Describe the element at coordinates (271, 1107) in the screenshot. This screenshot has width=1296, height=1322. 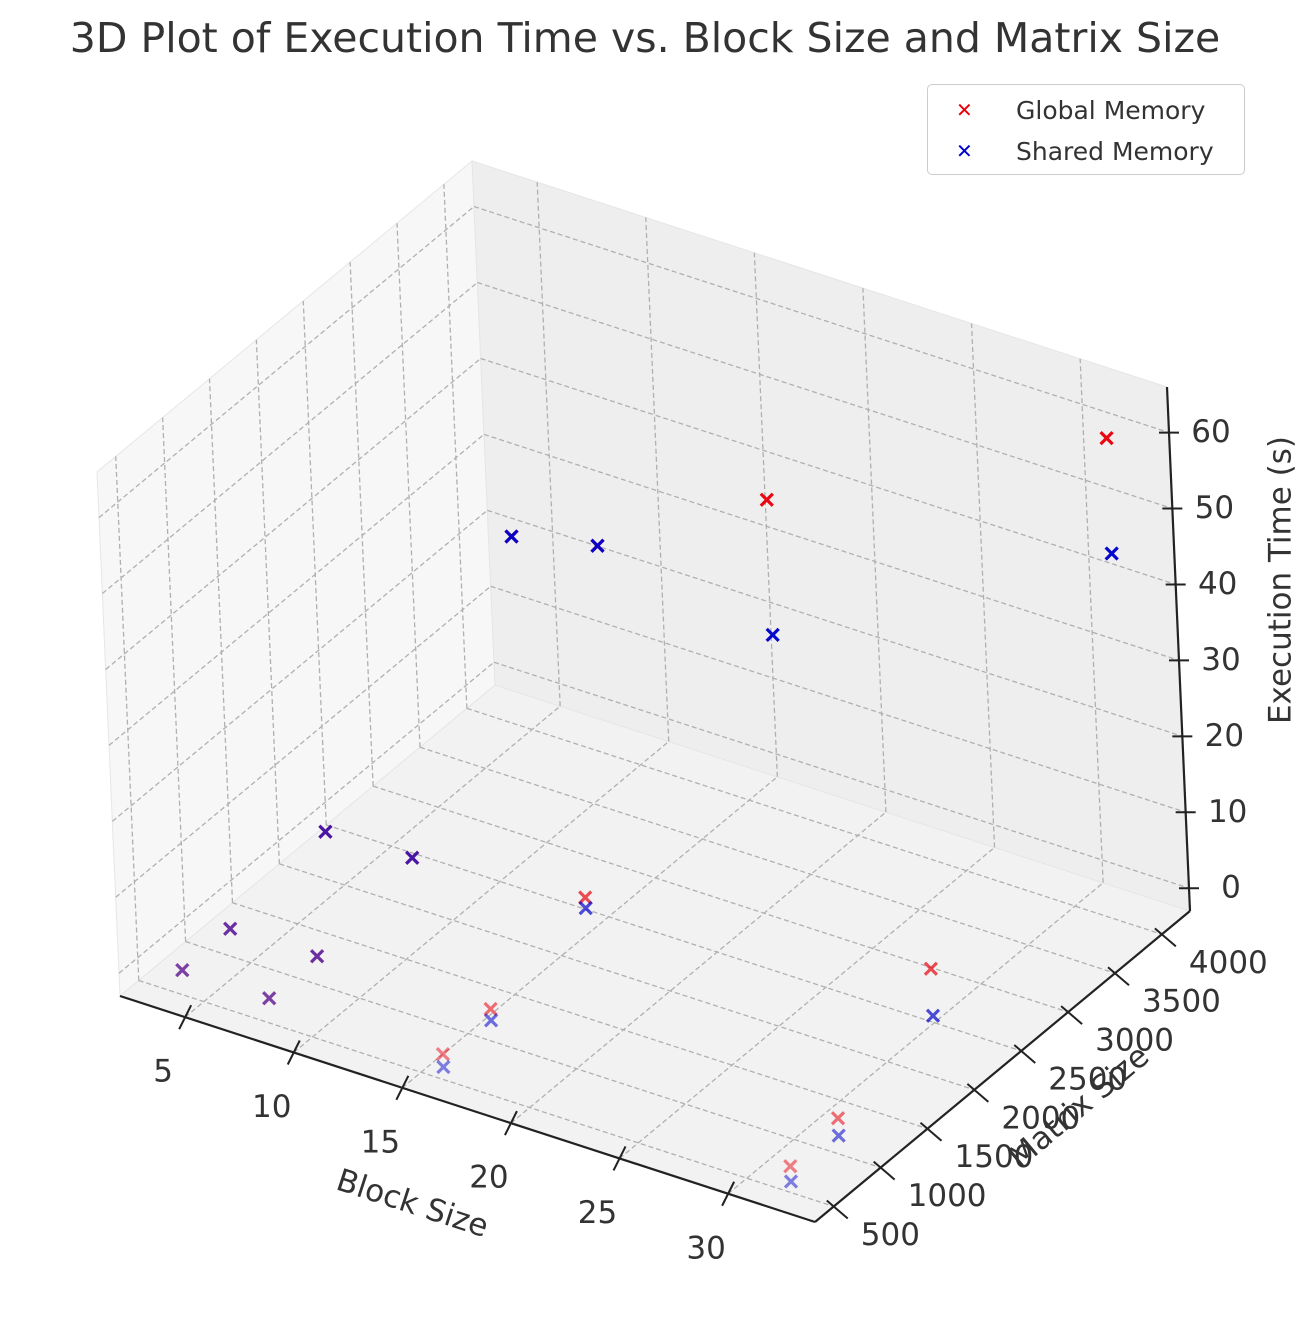
I see `x-tick-label: 10` at that location.